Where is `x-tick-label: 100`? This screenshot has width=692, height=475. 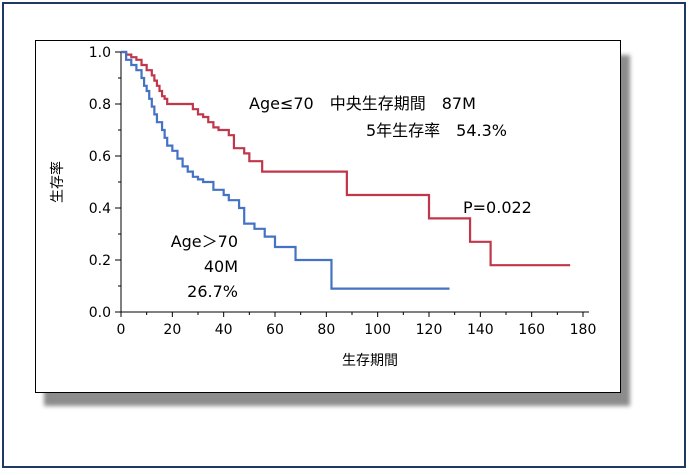
x-tick-label: 100 is located at coordinates (377, 330).